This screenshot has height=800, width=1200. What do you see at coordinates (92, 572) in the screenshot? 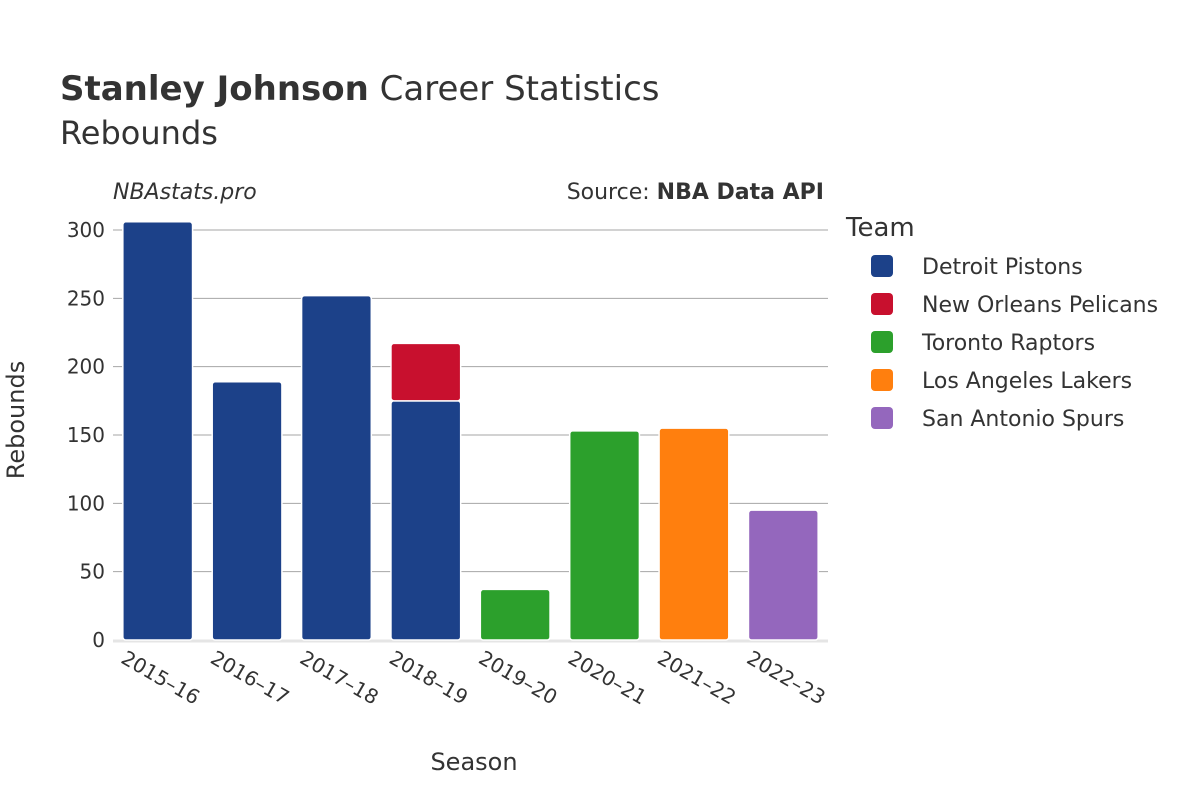
I see `y-tick-label: 50` at bounding box center [92, 572].